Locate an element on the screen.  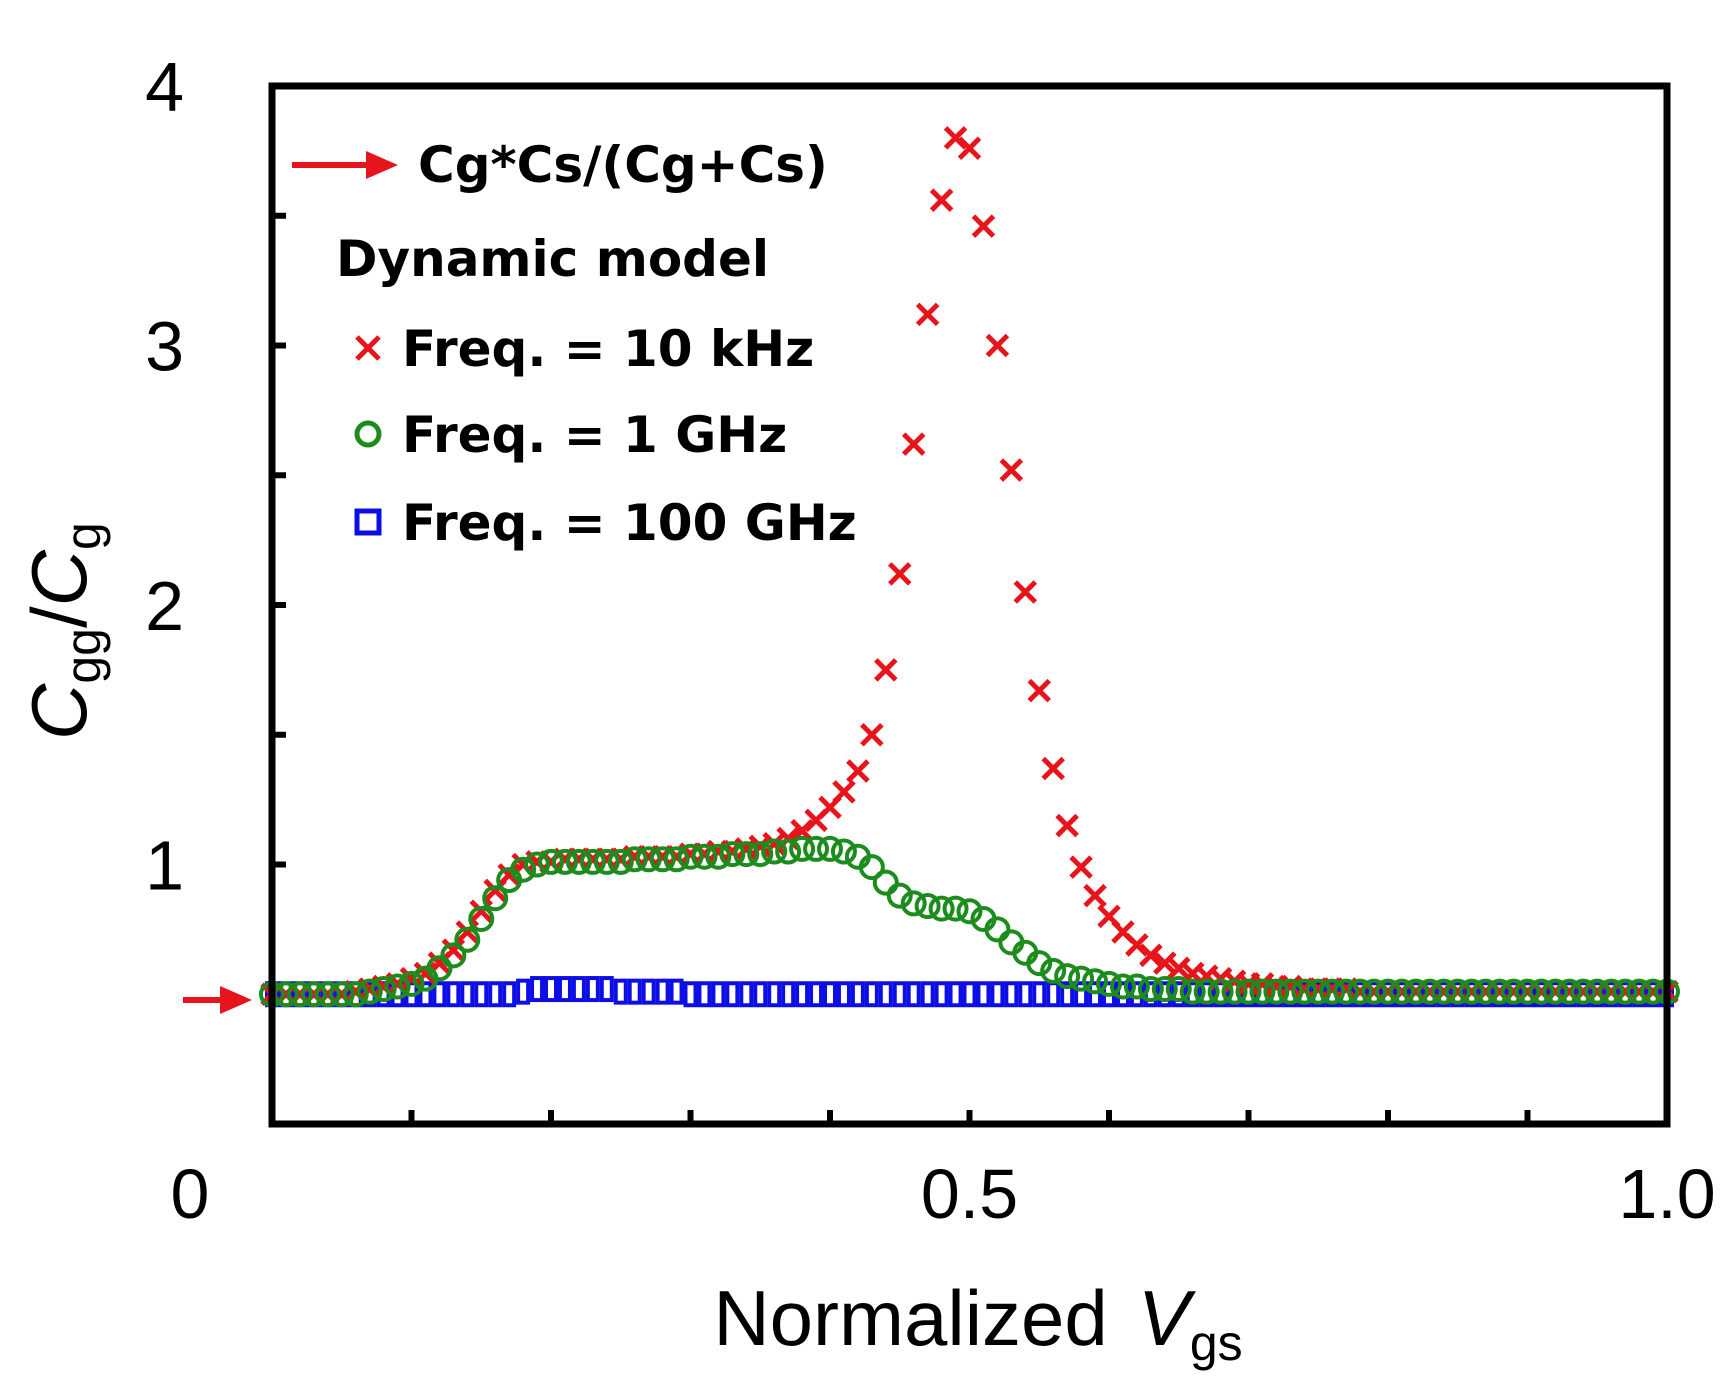
x-label-main: Normalized is located at coordinates (910, 1318).